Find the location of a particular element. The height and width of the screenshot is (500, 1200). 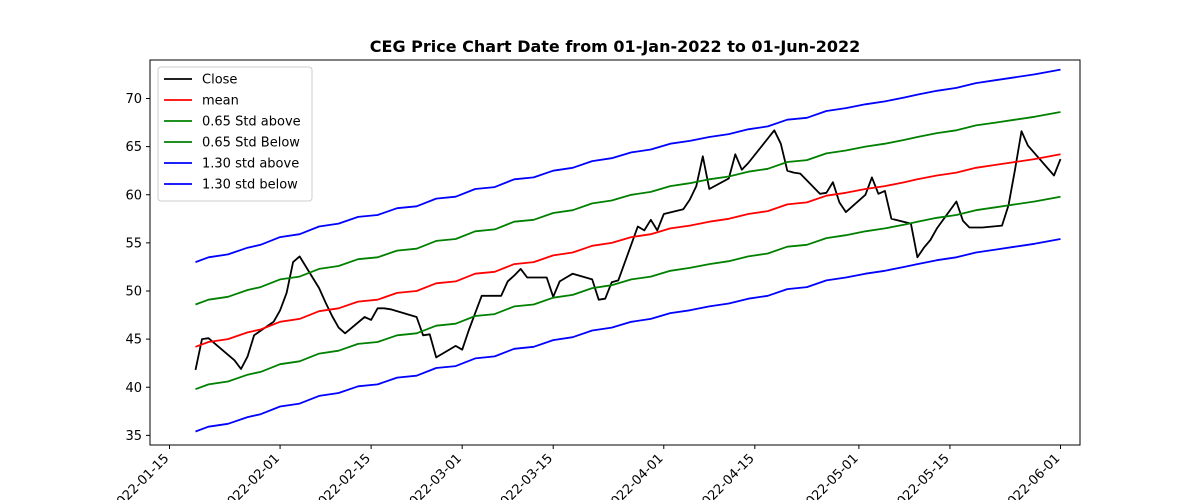

x-tick-label: 2022-04-15 is located at coordinates (726, 475).